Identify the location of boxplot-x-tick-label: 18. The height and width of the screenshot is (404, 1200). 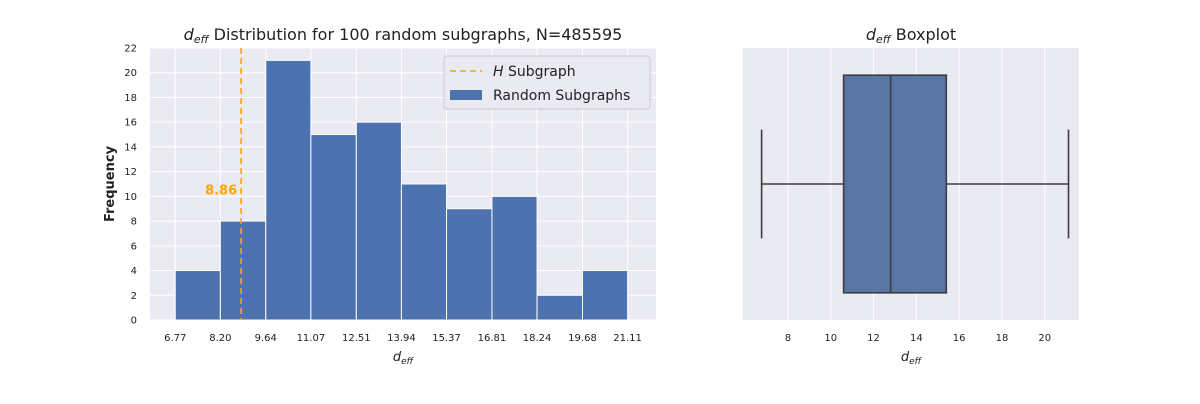
(1002, 338).